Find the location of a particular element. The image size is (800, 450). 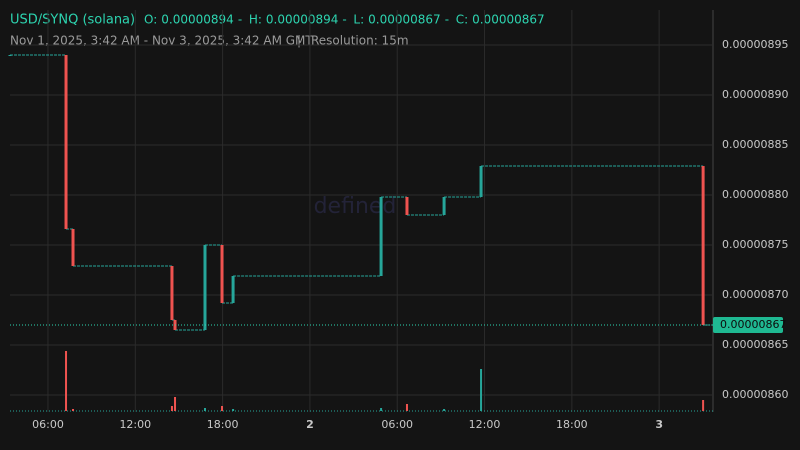

y-tick-label: 0.00000895 is located at coordinates (755, 44).